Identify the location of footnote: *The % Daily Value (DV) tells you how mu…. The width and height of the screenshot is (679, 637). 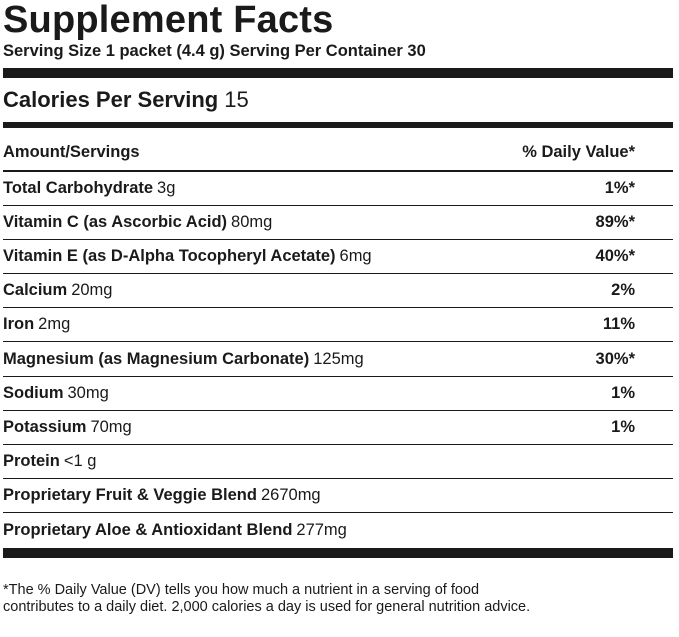
(338, 587).